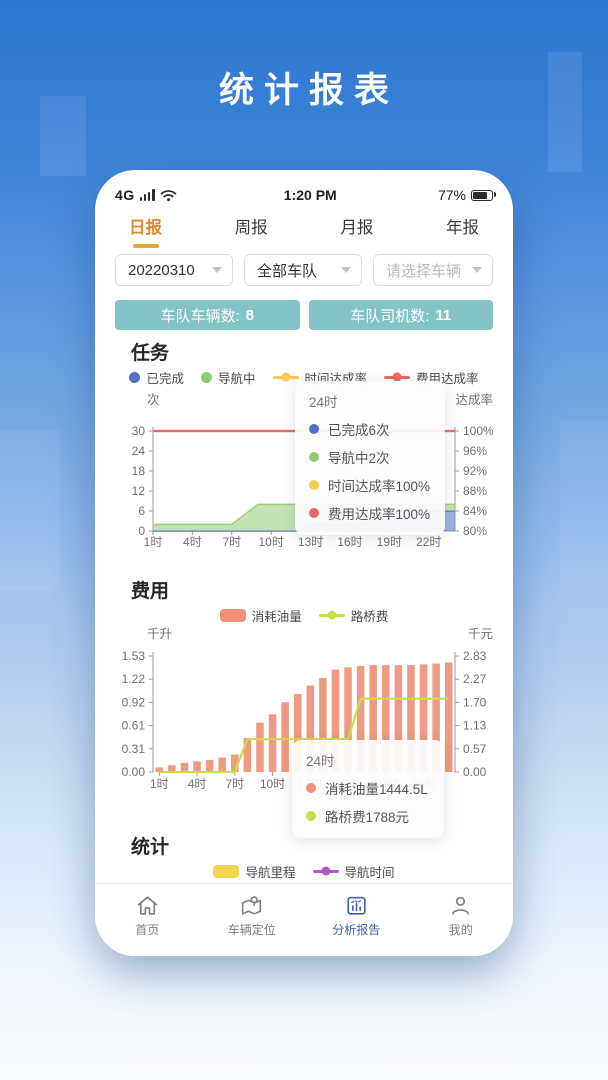 The height and width of the screenshot is (1080, 608). I want to click on svg-text: 13时, so click(310, 542).